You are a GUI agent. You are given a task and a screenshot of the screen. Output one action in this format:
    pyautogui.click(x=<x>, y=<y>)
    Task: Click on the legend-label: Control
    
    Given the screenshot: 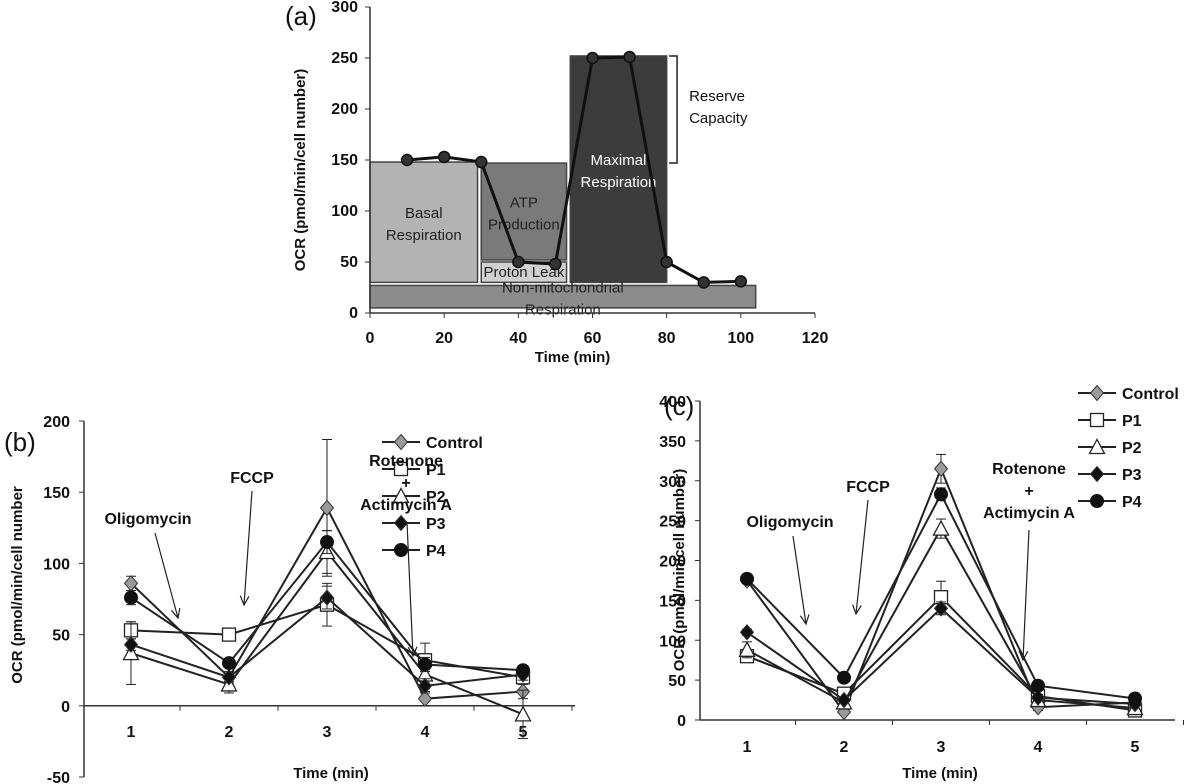 What is the action you would take?
    pyautogui.click(x=1150, y=394)
    